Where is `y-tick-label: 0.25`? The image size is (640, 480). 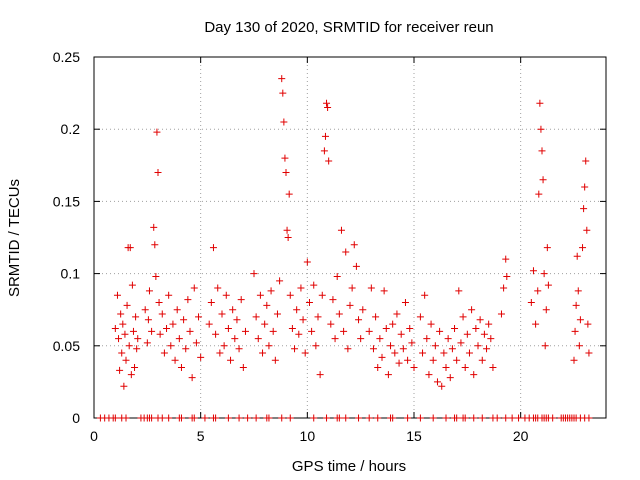 y-tick-label: 0.25 is located at coordinates (66, 57).